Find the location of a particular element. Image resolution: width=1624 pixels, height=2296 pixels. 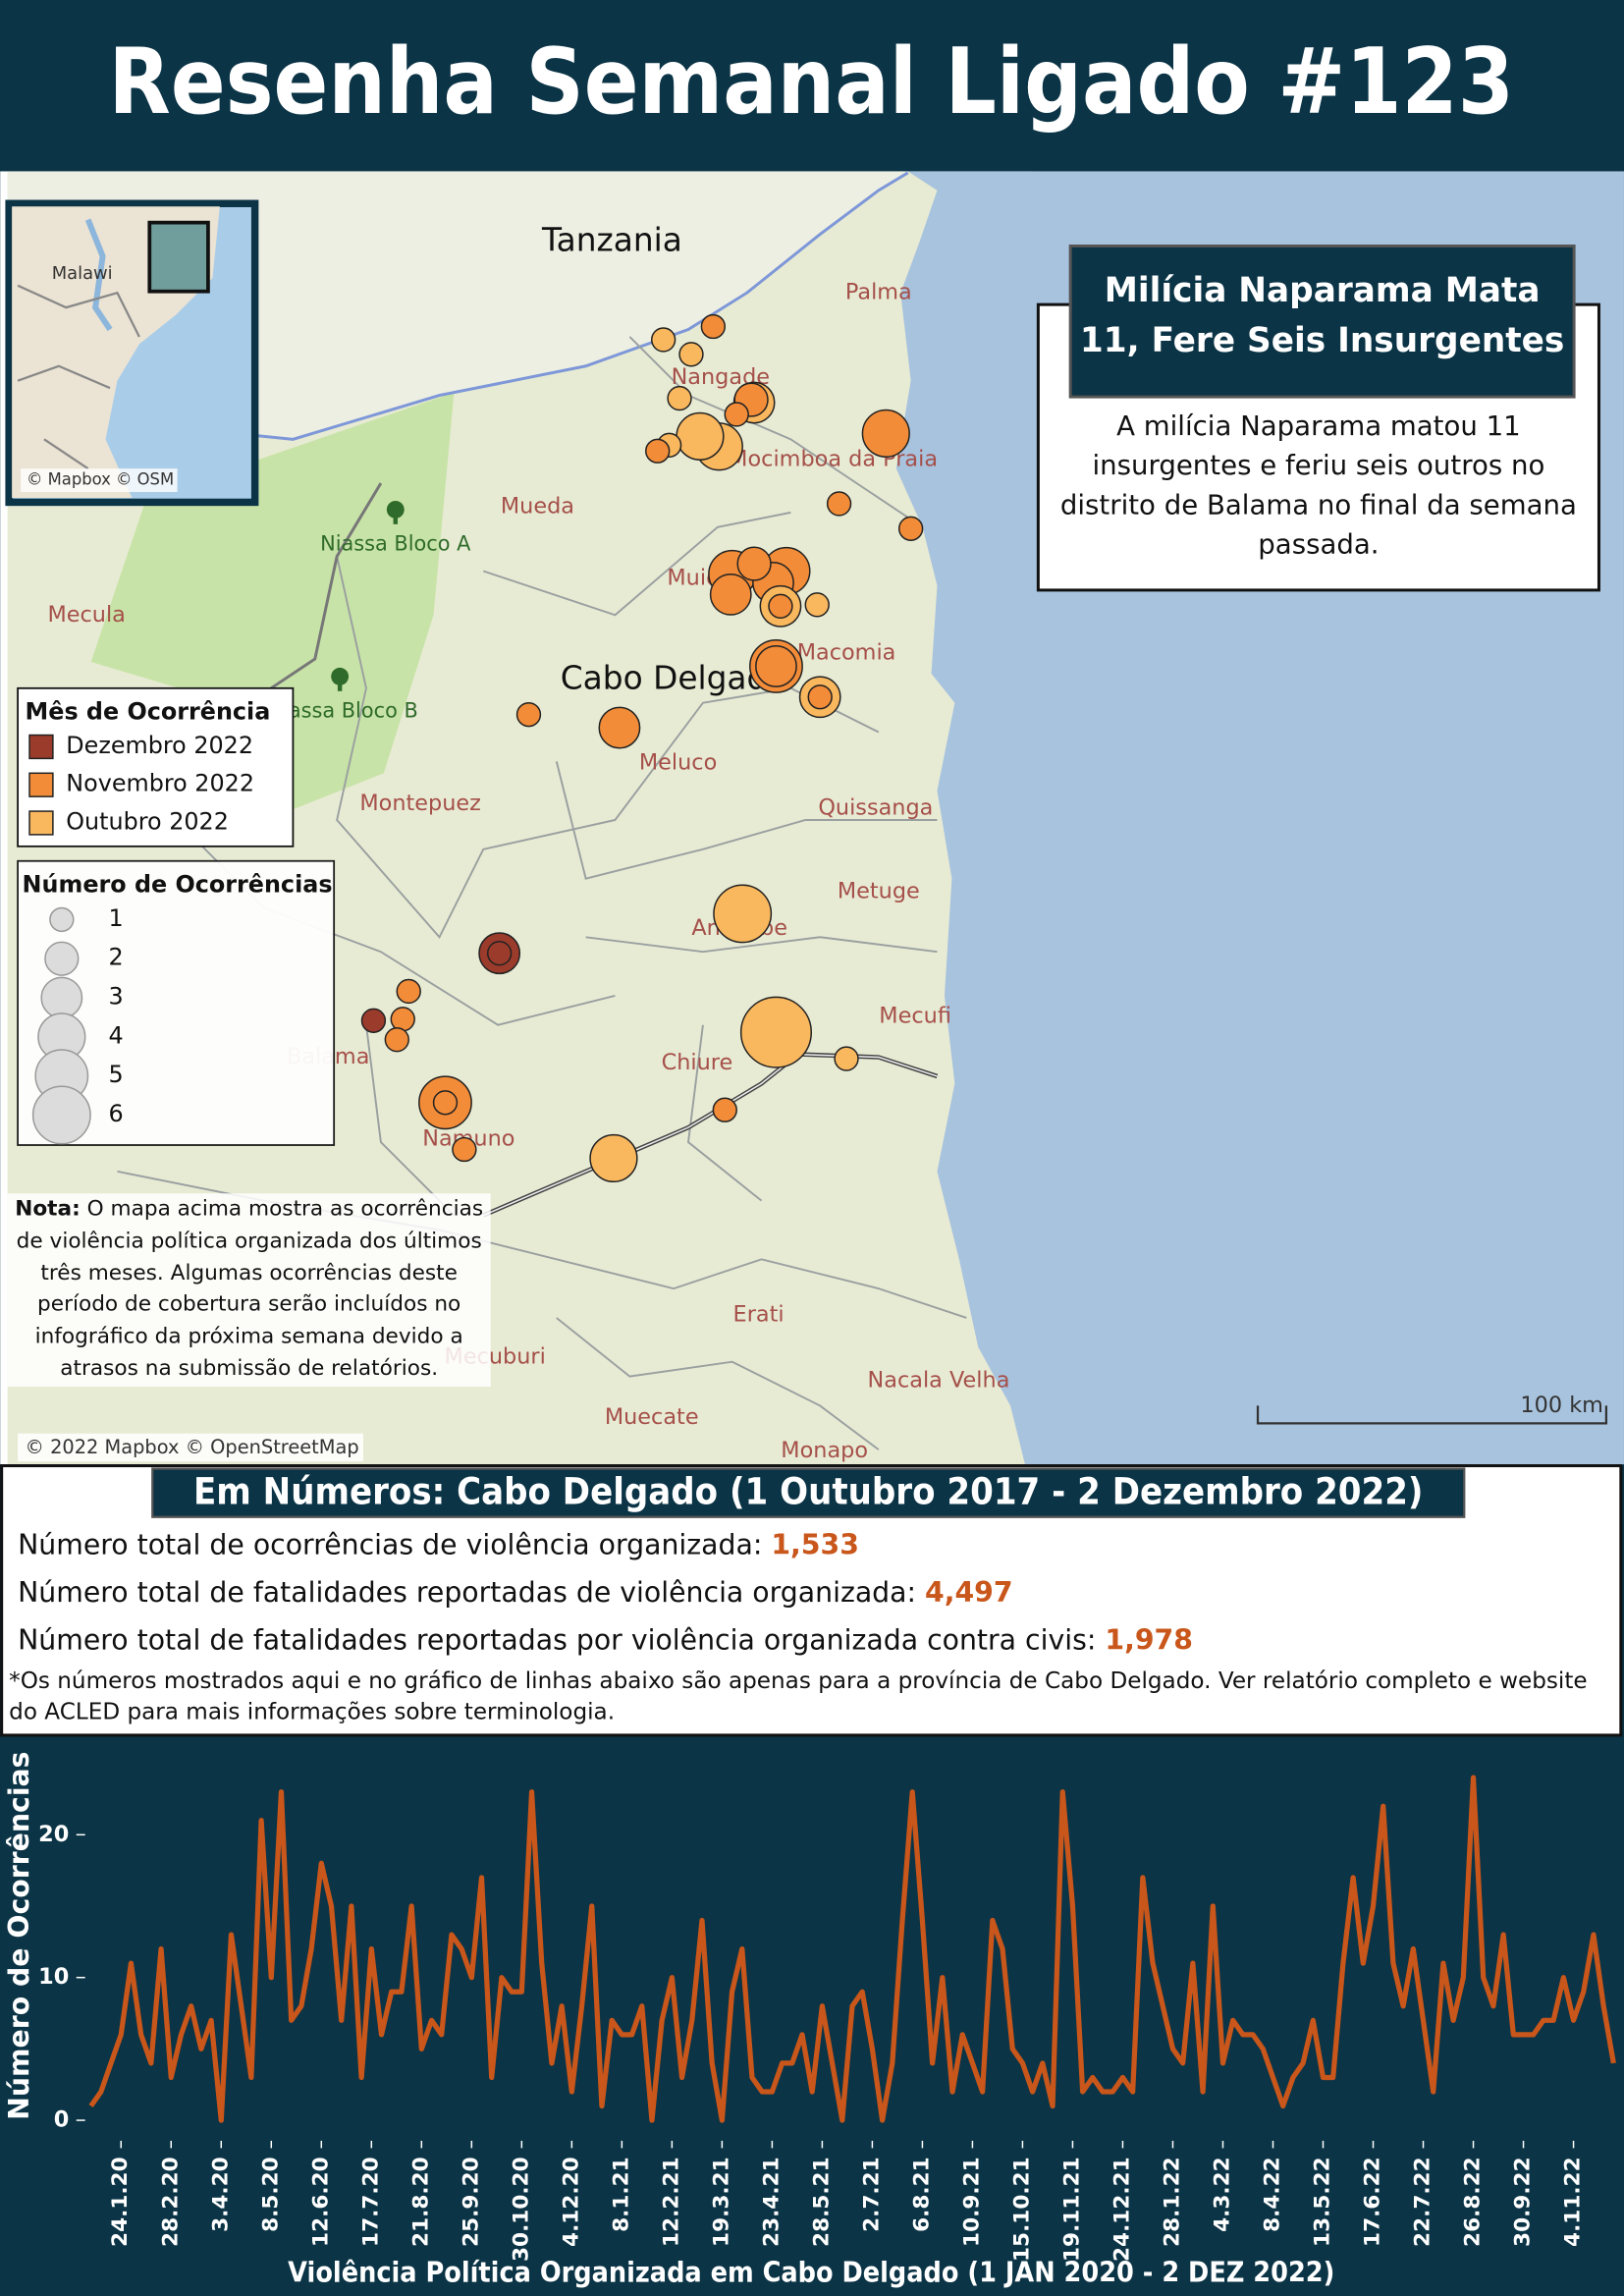

tree-icons is located at coordinates (368, 595).